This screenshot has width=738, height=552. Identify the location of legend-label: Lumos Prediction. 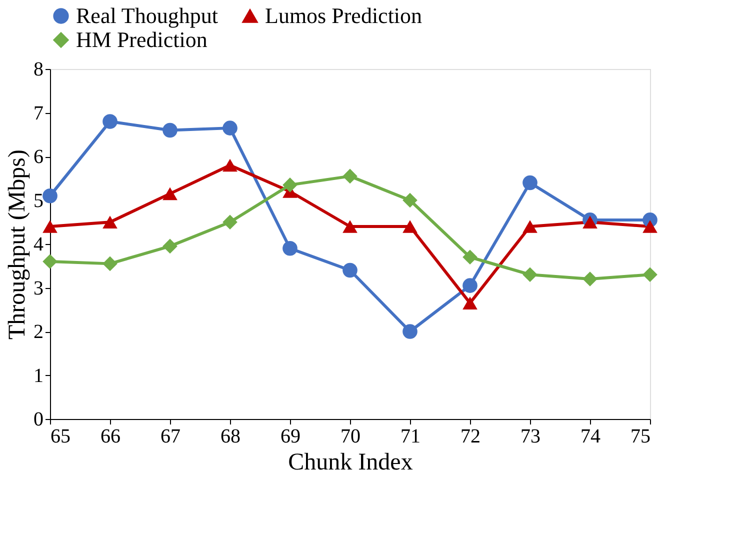
(343, 15).